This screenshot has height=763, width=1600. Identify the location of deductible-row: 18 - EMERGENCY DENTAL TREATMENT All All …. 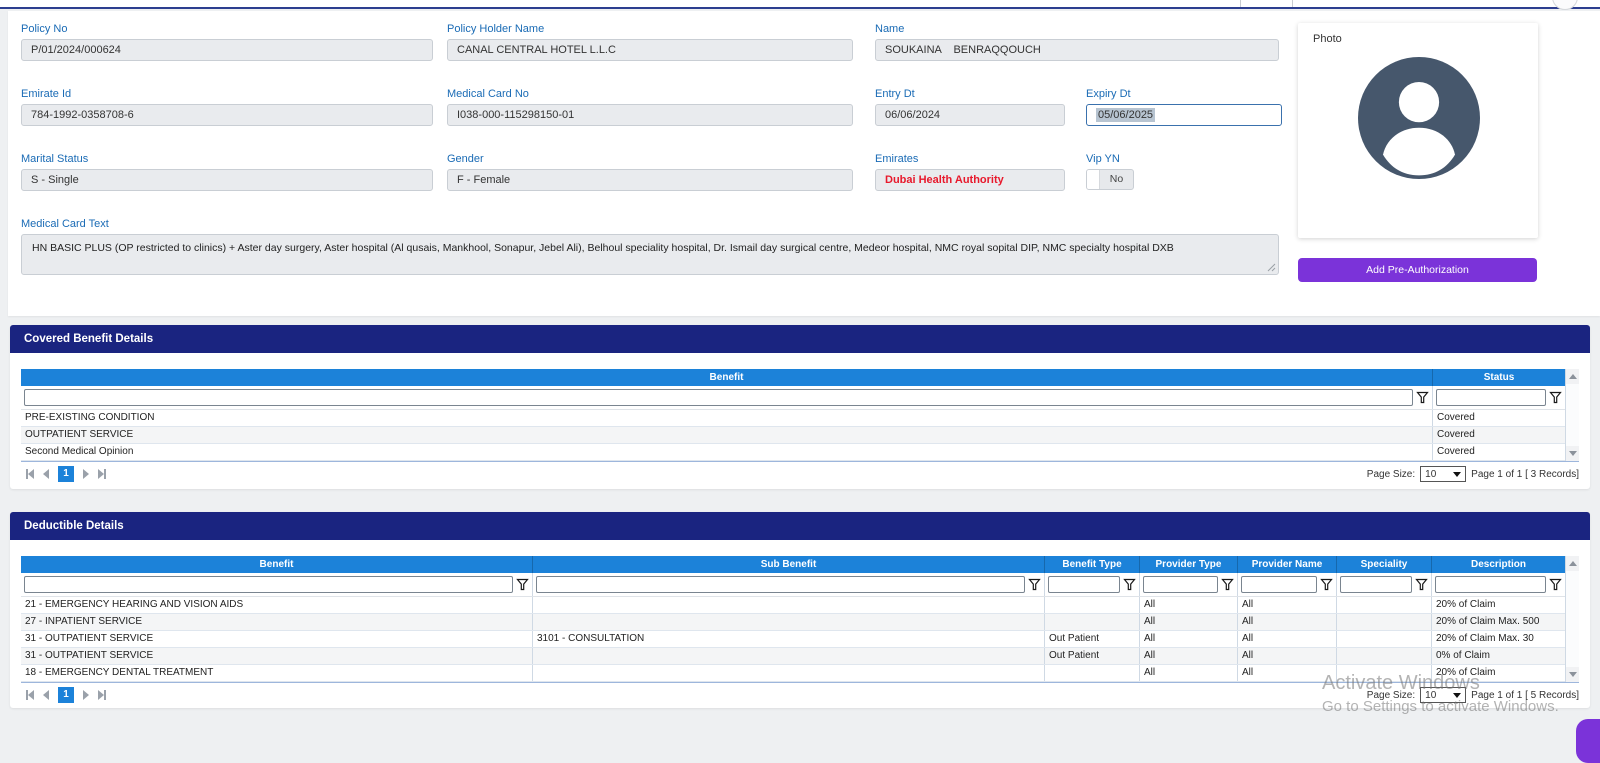
(793, 673).